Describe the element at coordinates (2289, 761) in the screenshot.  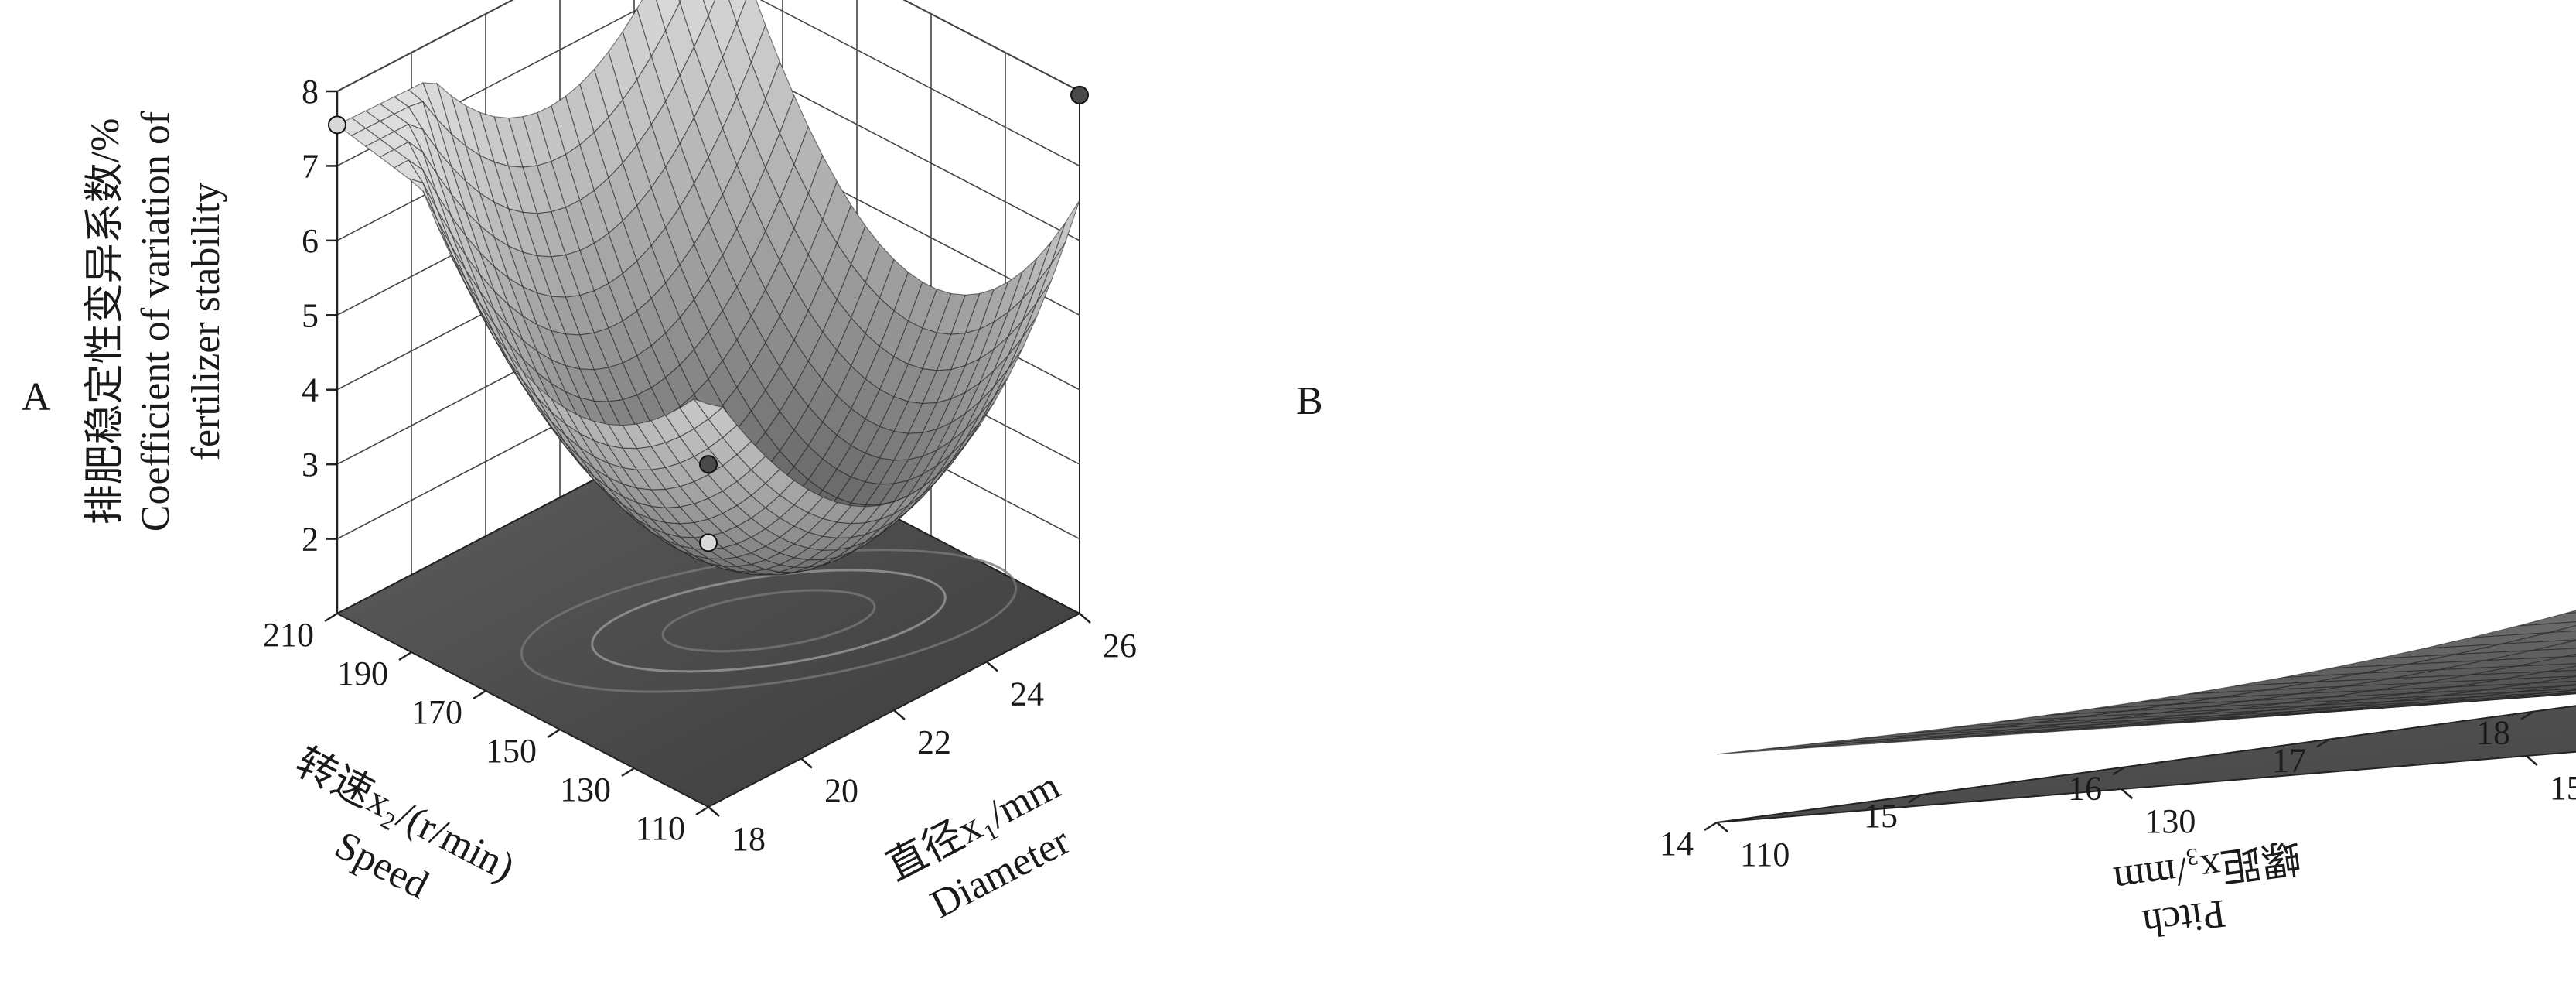
I see `y-tick-label: 17` at that location.